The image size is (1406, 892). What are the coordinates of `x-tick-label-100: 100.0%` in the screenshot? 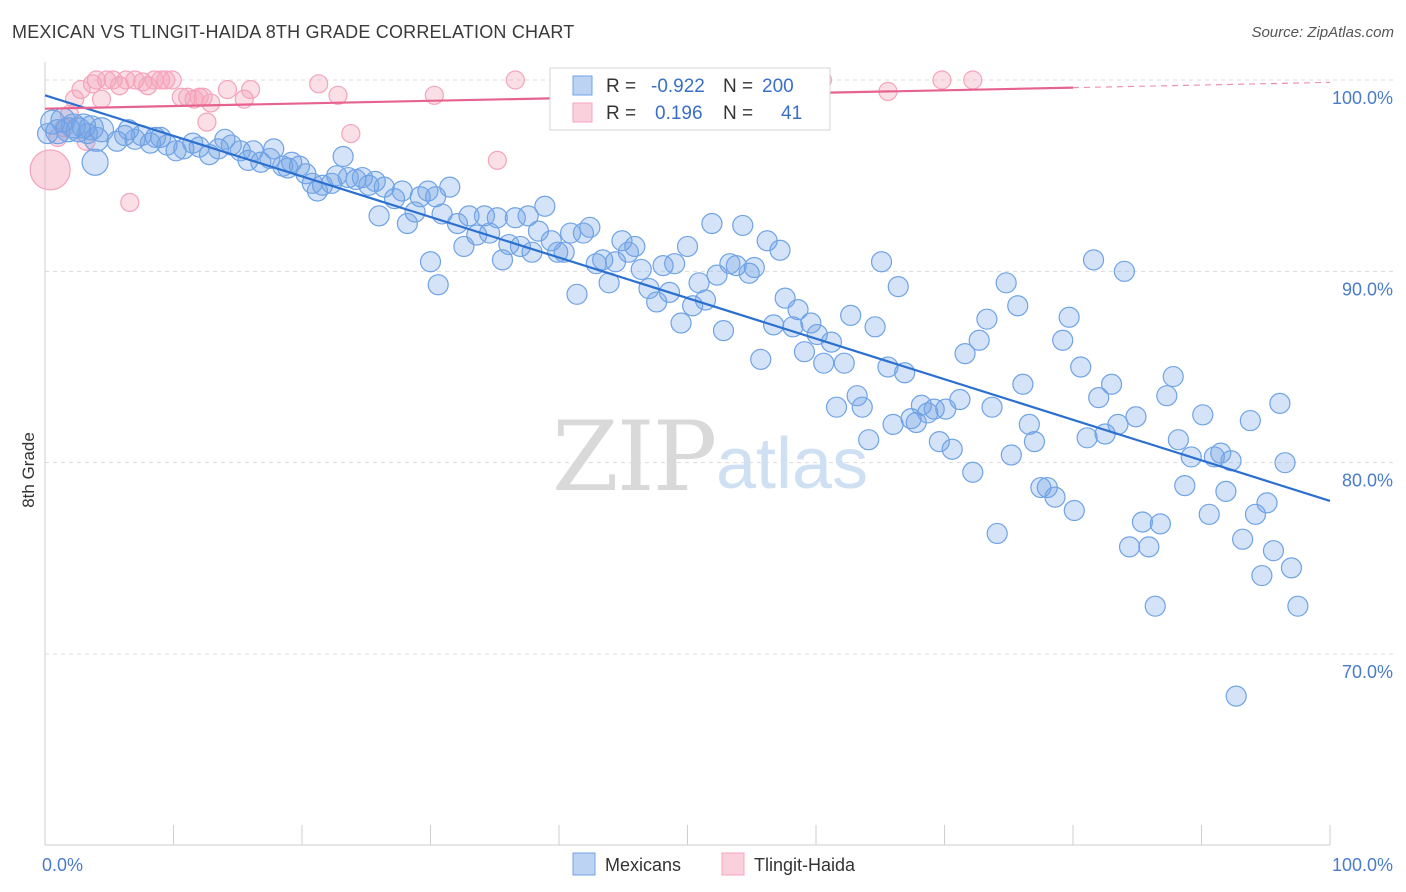 It's located at (1362, 865).